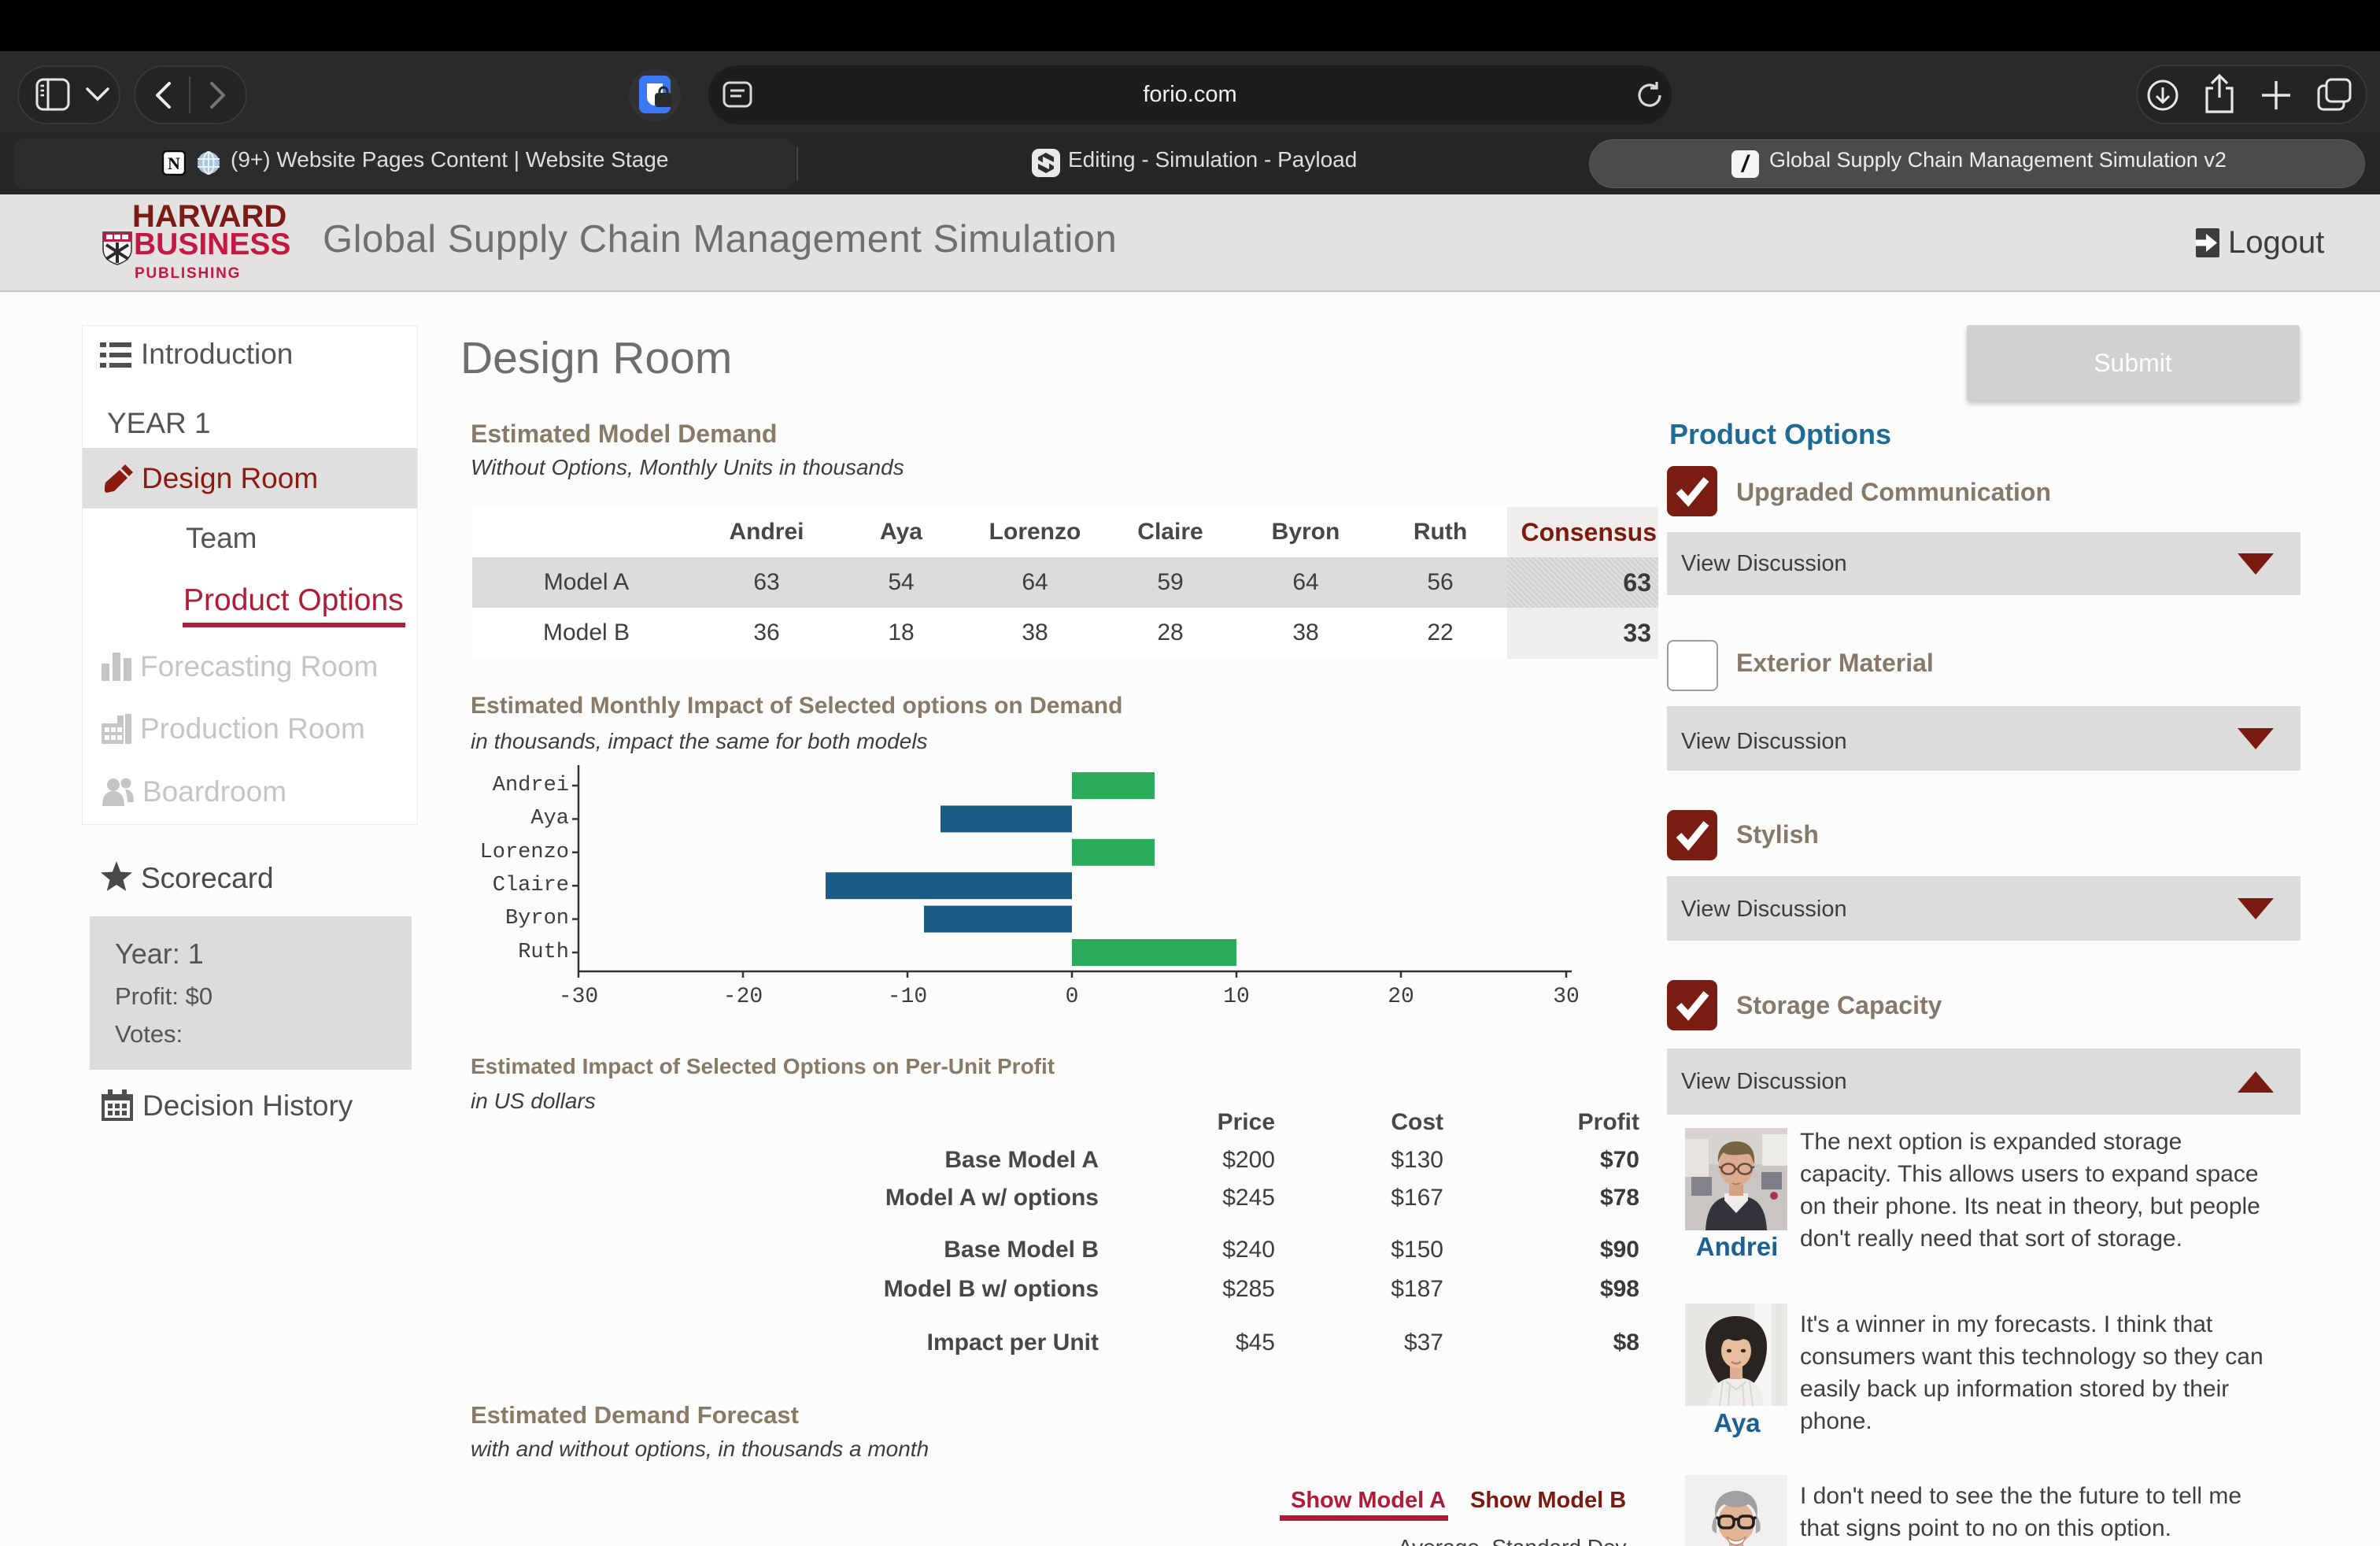  I want to click on svg-text: N, so click(174, 163).